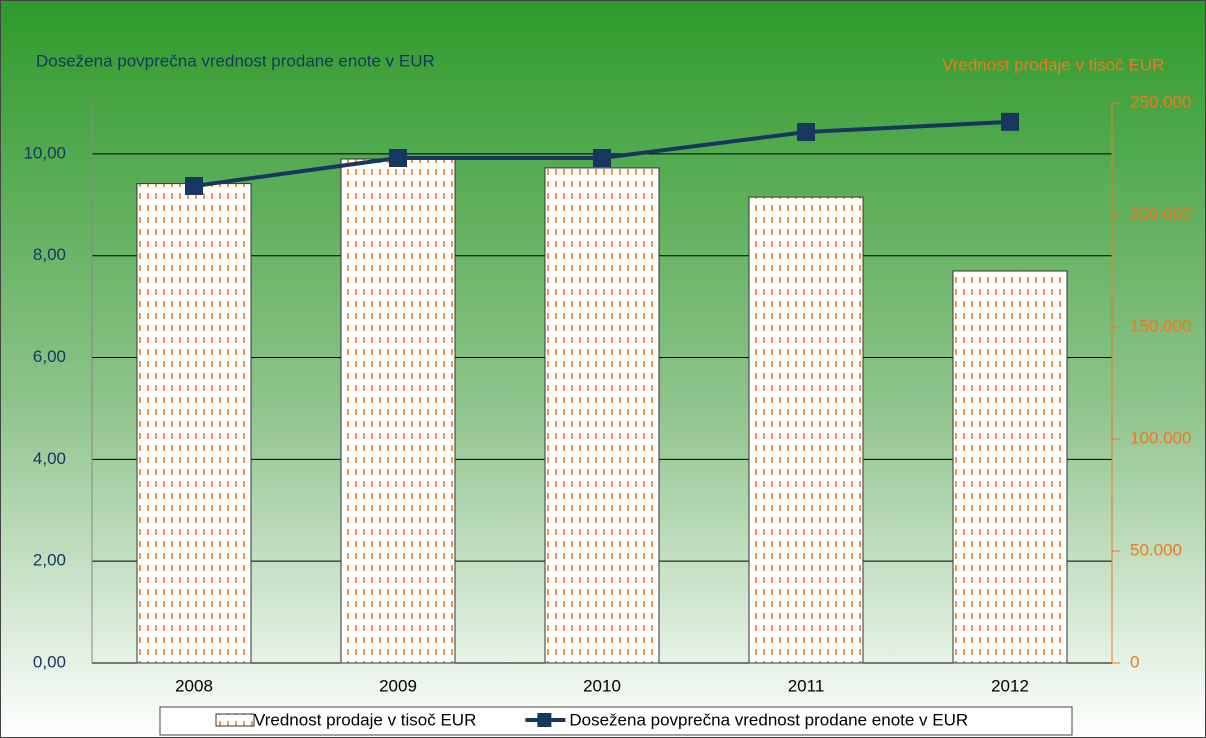 This screenshot has width=1206, height=738. Describe the element at coordinates (602, 685) in the screenshot. I see `x-tick-label: 2010` at that location.